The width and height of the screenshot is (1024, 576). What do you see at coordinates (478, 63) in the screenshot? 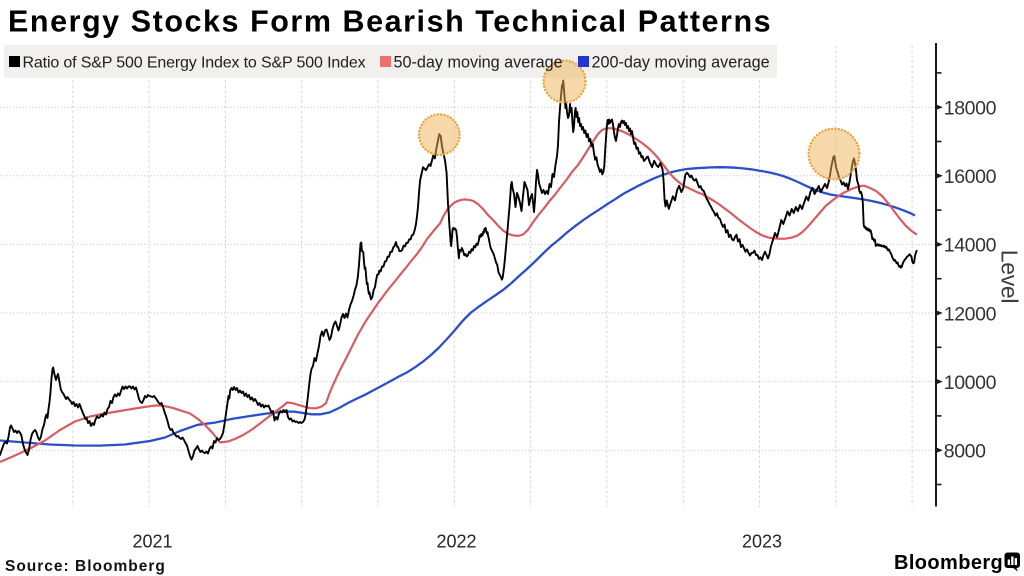
I see `svg-text: 50-day moving average` at bounding box center [478, 63].